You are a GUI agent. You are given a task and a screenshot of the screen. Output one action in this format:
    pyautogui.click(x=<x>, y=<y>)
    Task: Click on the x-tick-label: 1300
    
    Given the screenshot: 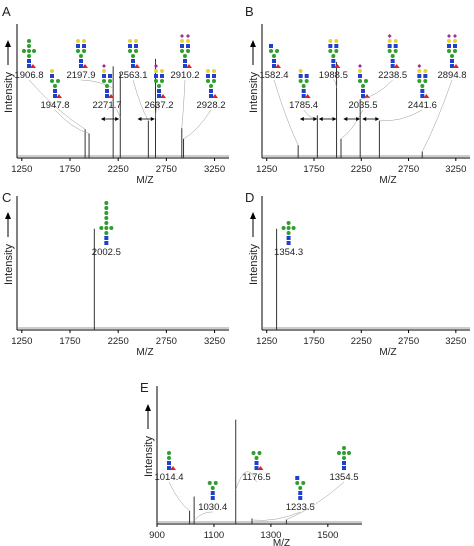 What is the action you would take?
    pyautogui.click(x=270, y=535)
    